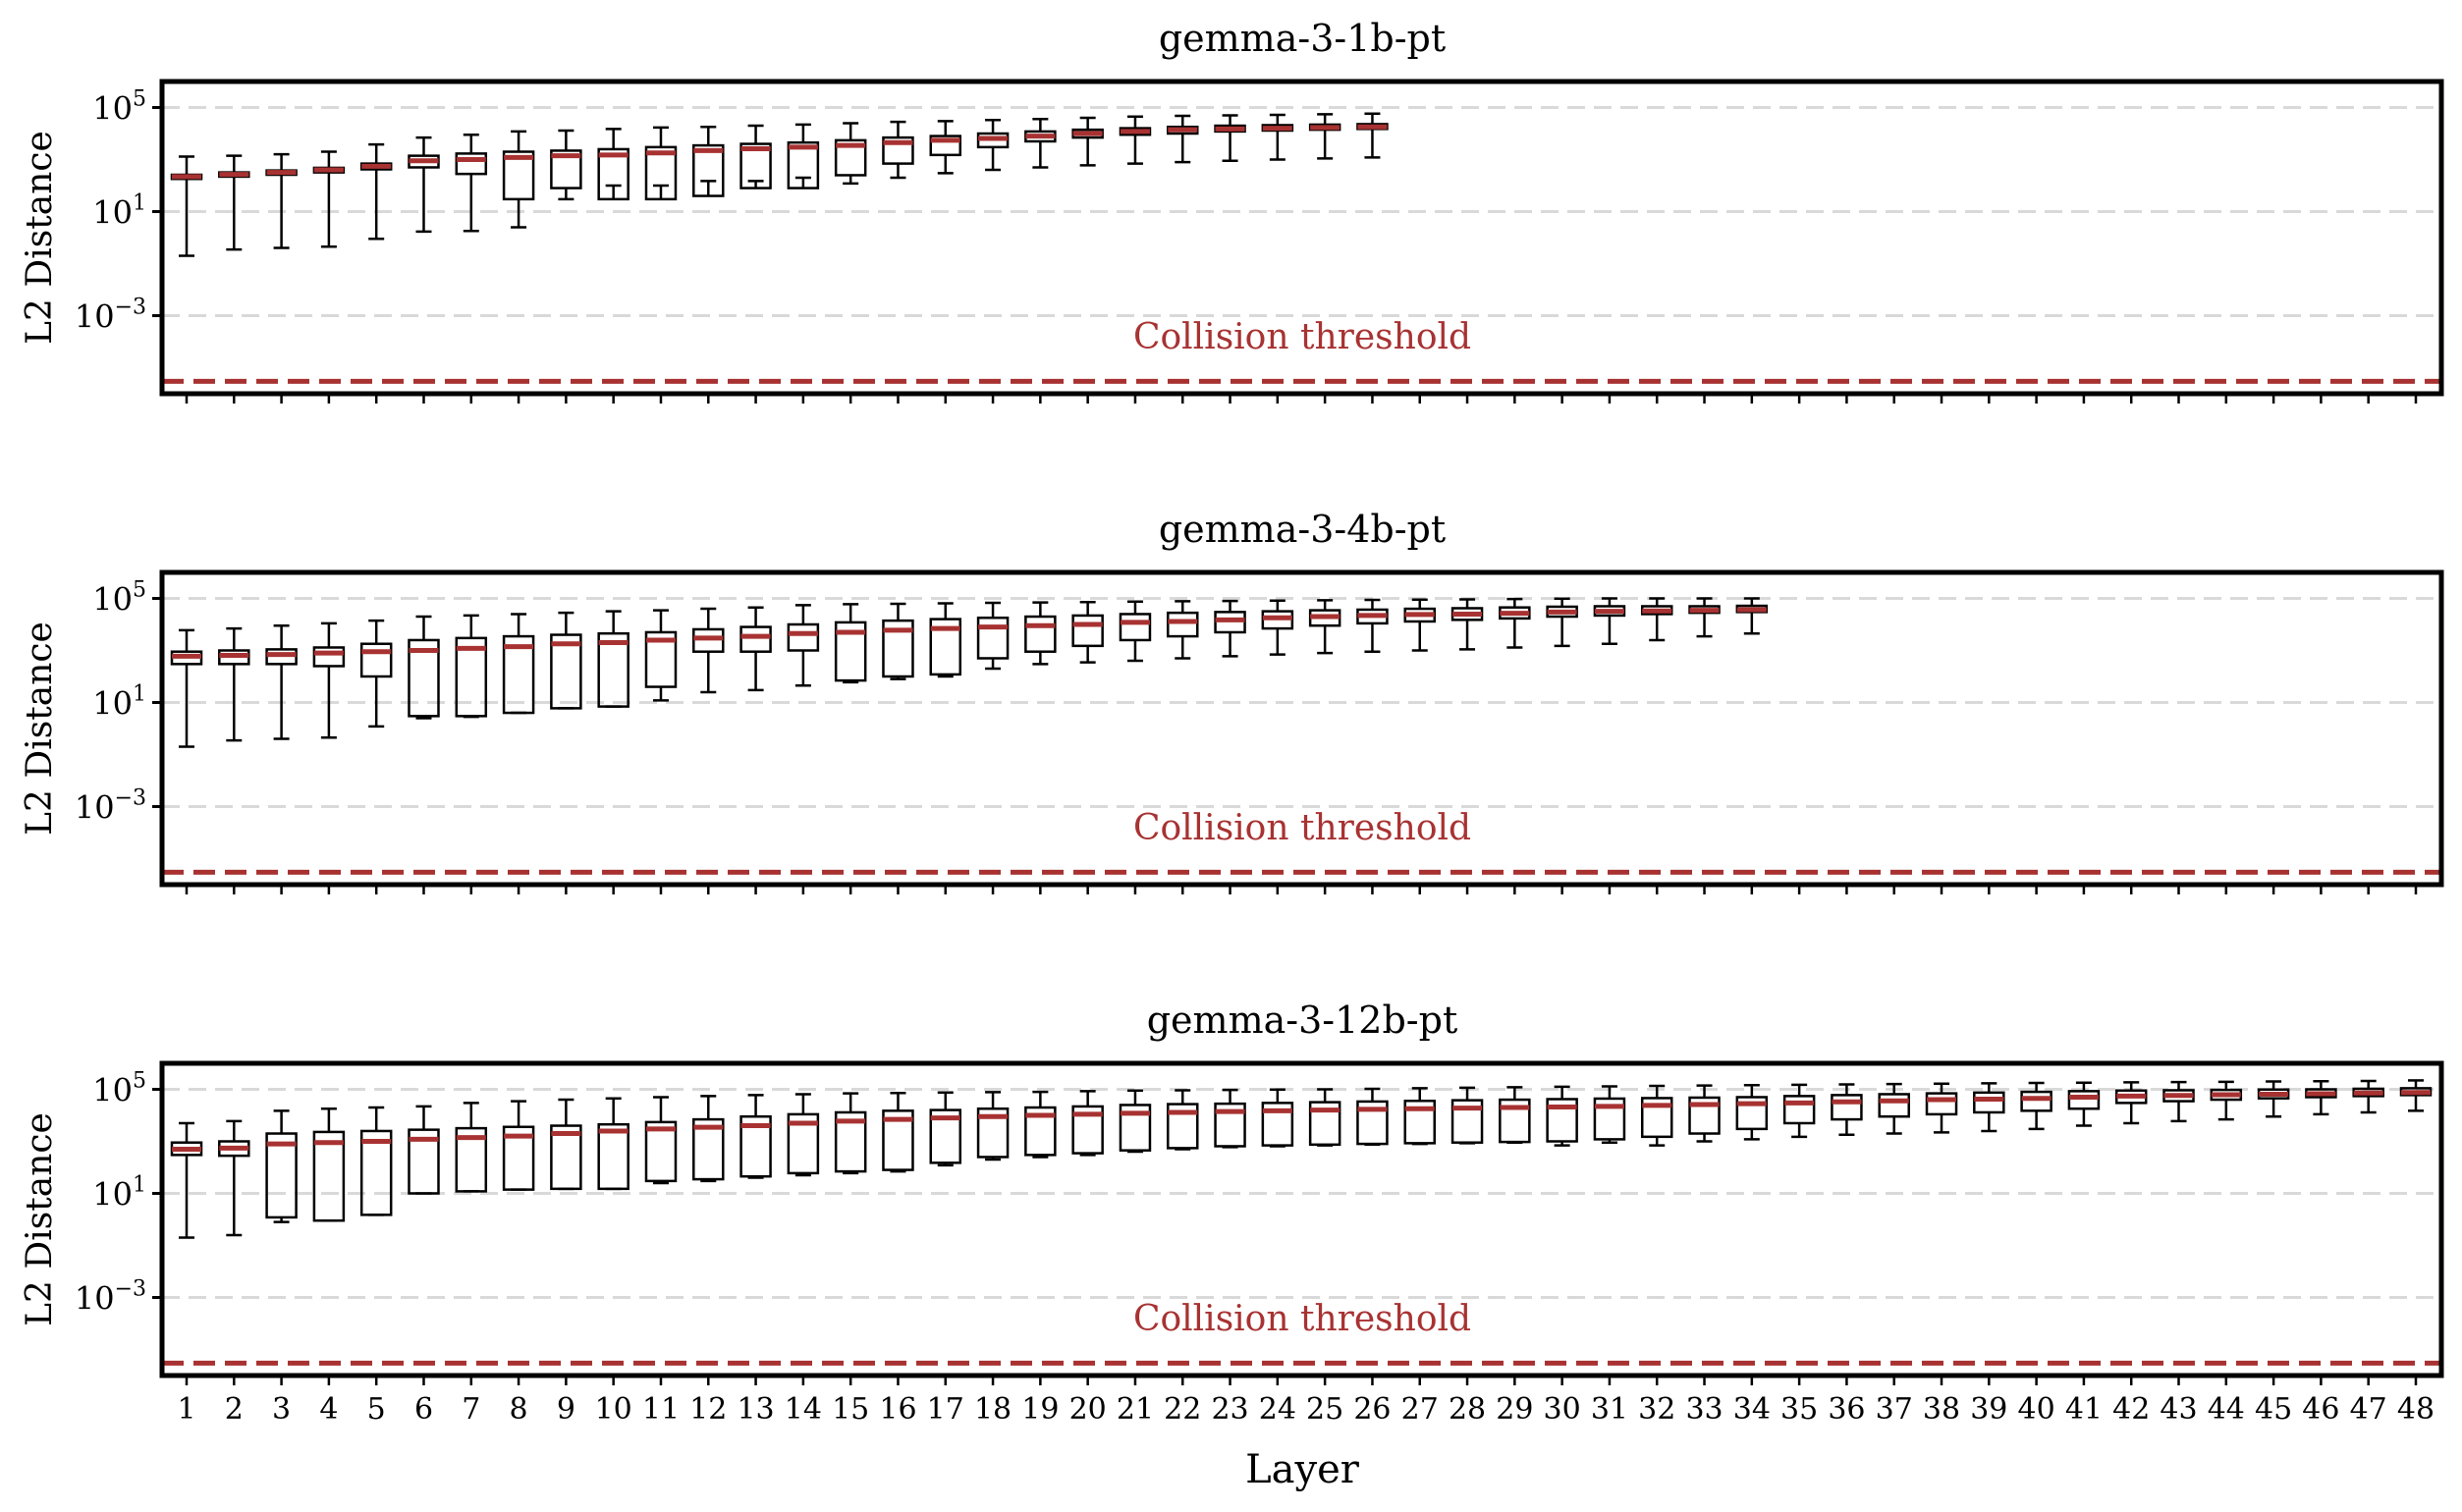 Image resolution: width=2462 pixels, height=1512 pixels. What do you see at coordinates (1467, 1409) in the screenshot?
I see `x-tick-label: 28` at bounding box center [1467, 1409].